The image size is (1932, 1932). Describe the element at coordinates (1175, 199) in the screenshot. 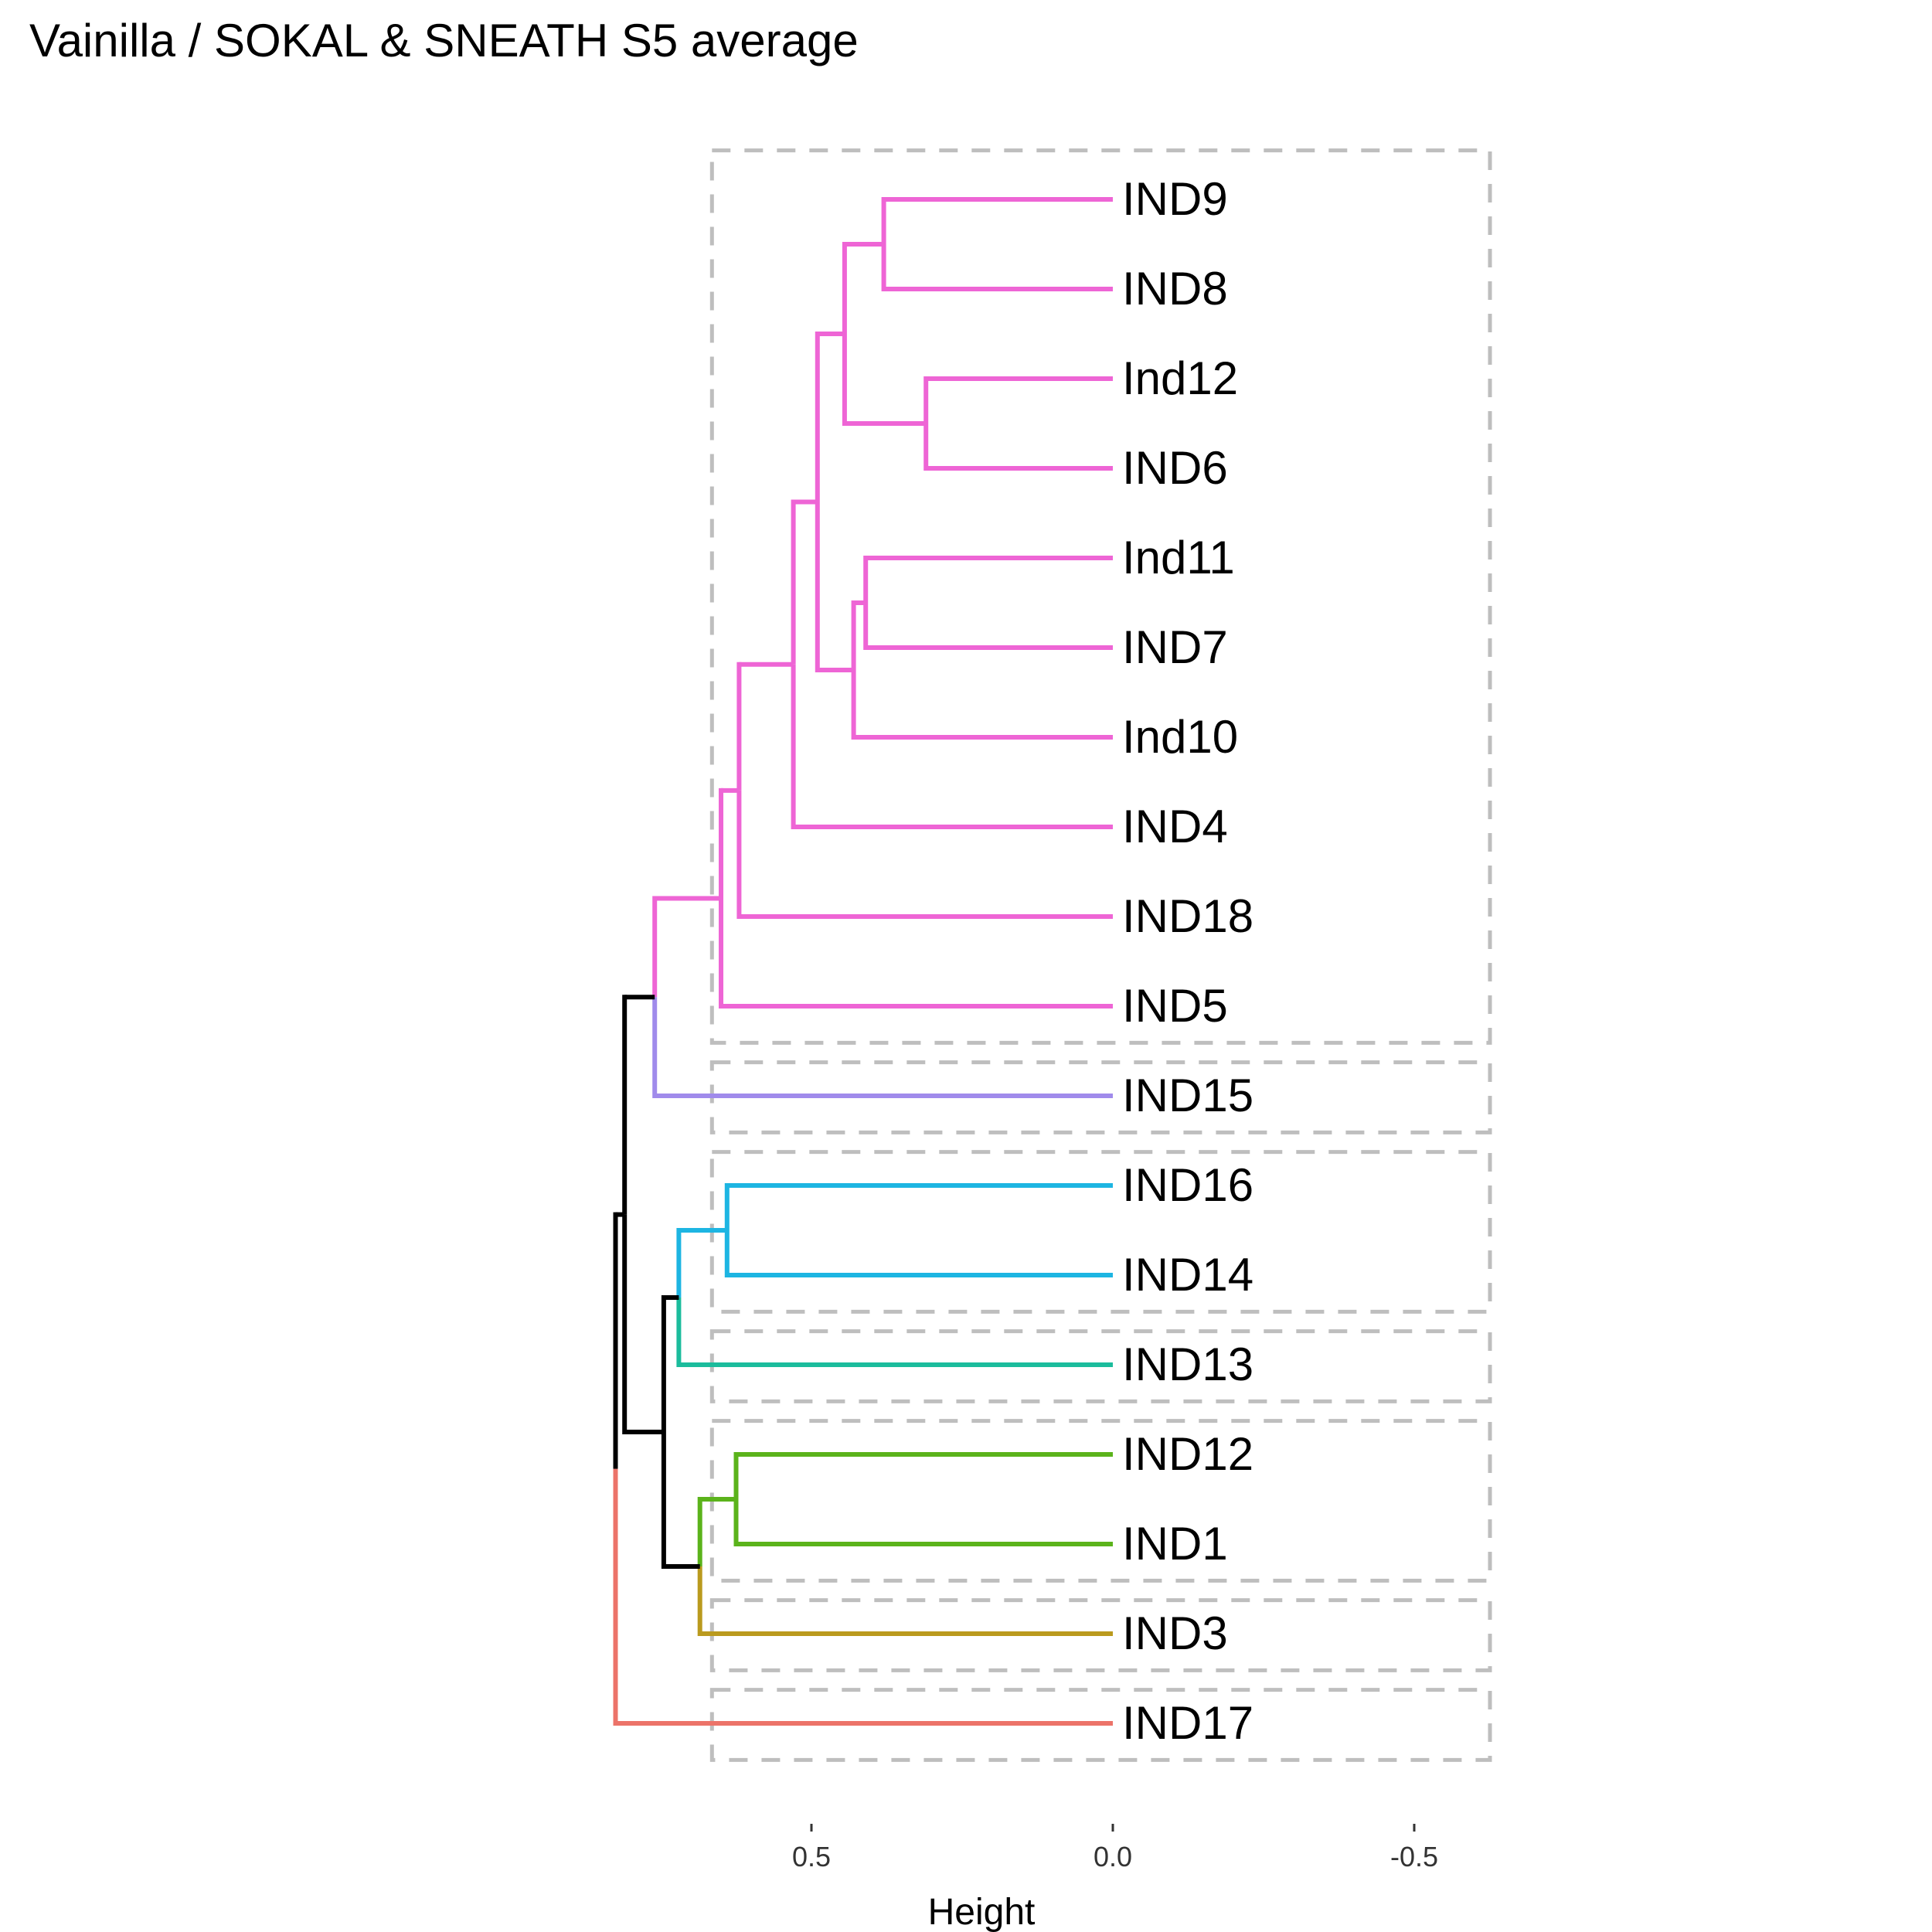

I see `leaf-label: IND9` at that location.